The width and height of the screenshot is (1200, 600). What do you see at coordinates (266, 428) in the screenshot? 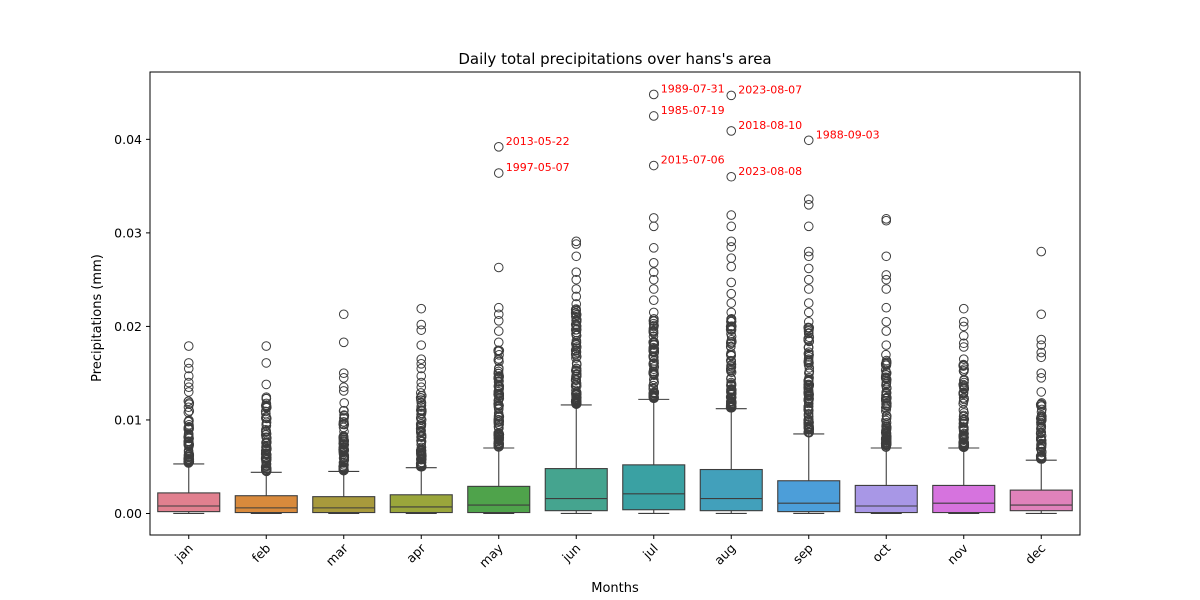
I see `box-feb` at bounding box center [266, 428].